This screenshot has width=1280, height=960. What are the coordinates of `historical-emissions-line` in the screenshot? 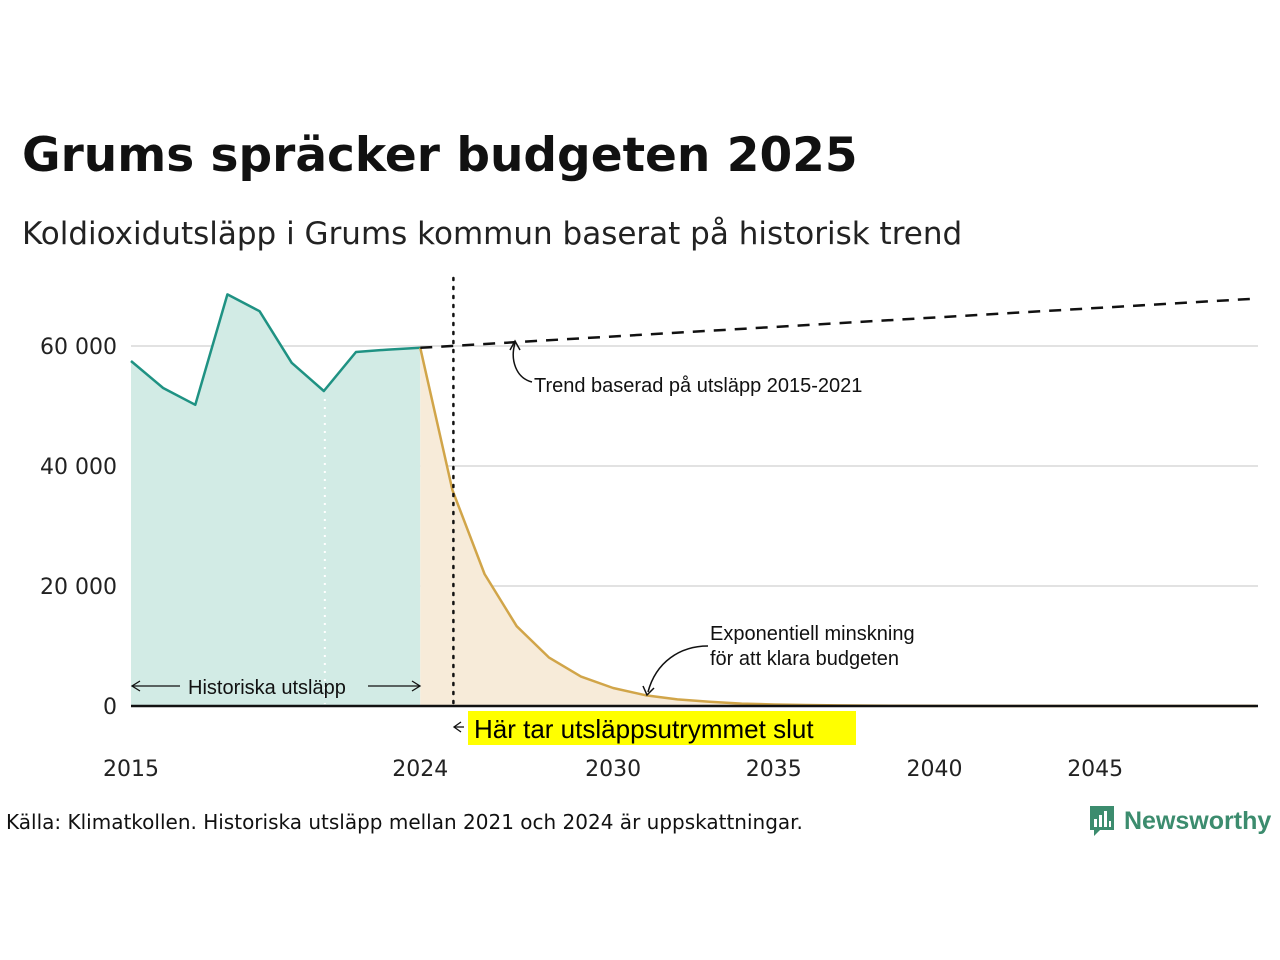 It's located at (275, 350).